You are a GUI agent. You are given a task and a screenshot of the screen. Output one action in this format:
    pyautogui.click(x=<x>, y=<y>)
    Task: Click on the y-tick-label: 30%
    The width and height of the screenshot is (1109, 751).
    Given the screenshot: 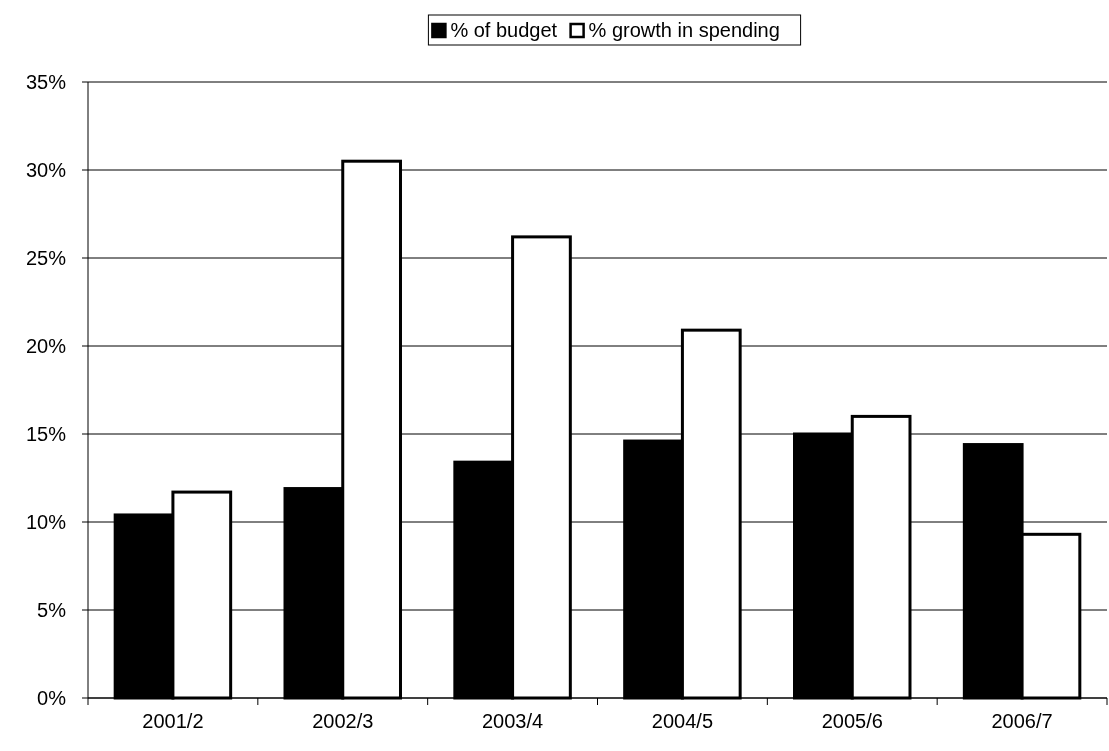 What is the action you would take?
    pyautogui.click(x=46, y=170)
    